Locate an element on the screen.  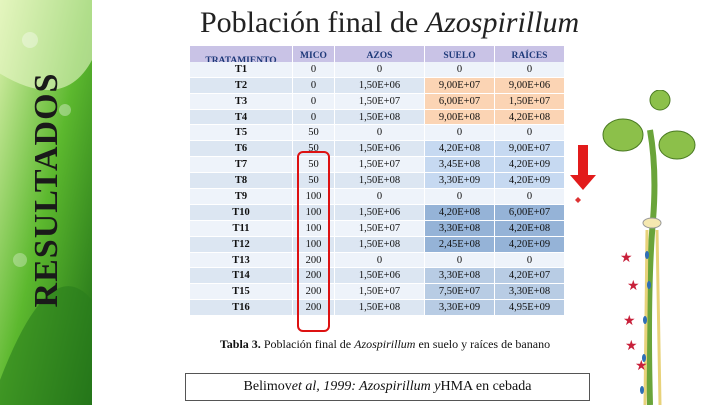
caption-text: en suelo y raíces de banano is located at coordinates (483, 344).